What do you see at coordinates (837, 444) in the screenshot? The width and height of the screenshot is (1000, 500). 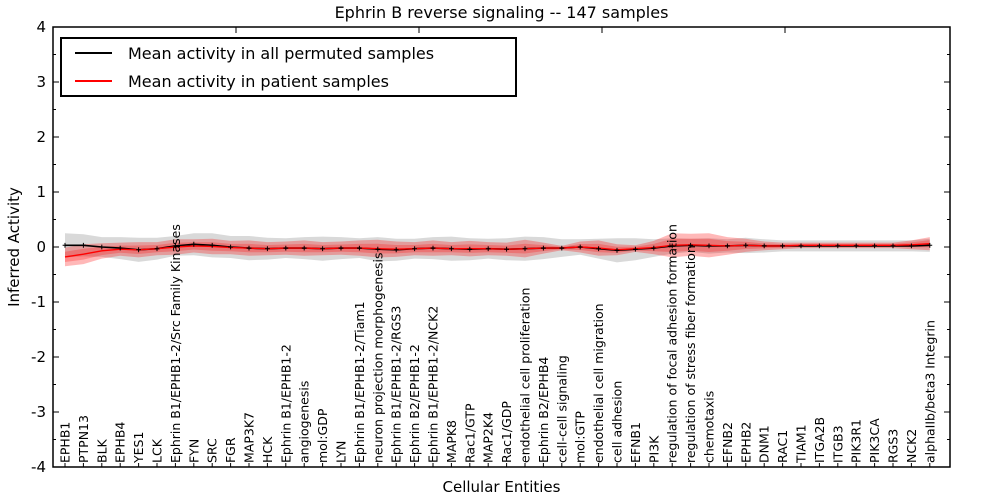 I see `svg-text: ITGB3` at bounding box center [837, 444].